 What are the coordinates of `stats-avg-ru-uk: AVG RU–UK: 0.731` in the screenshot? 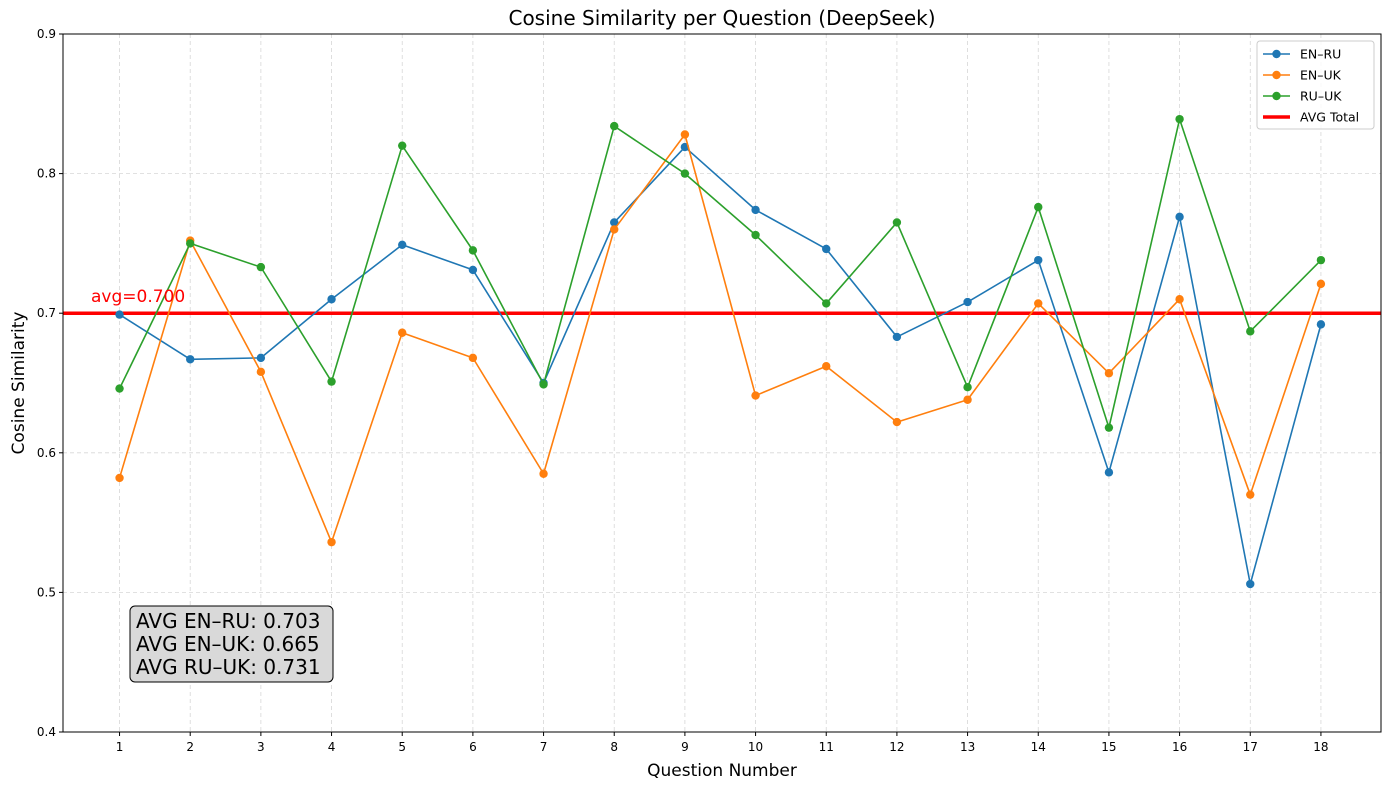 It's located at (228, 667).